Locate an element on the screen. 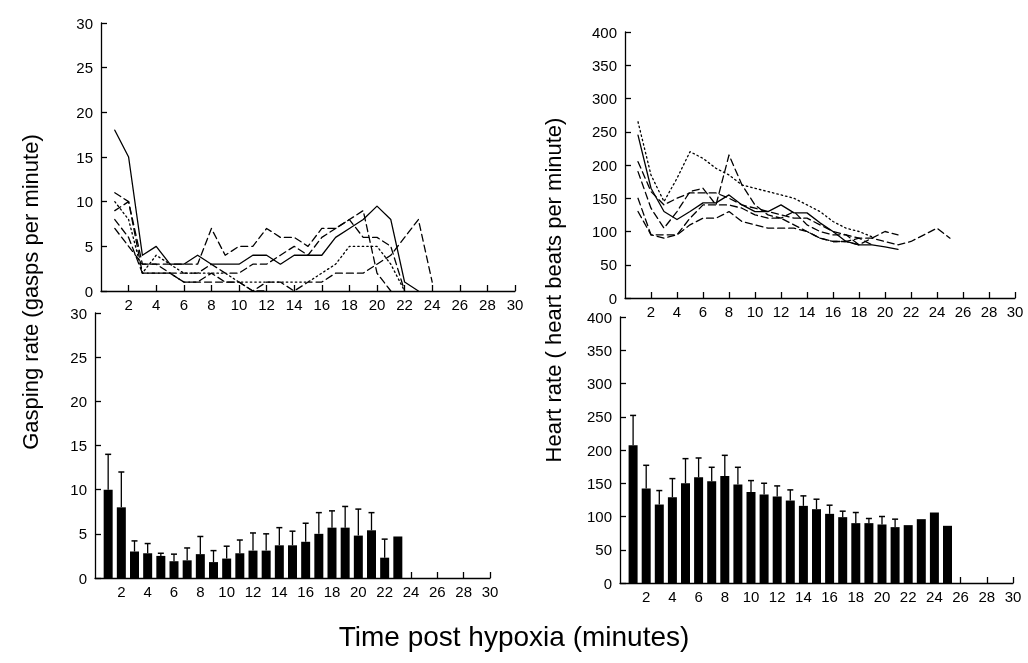 This screenshot has width=1028, height=663. y-axis-title: Heart rate ( heart beats per minute) is located at coordinates (553, 290).